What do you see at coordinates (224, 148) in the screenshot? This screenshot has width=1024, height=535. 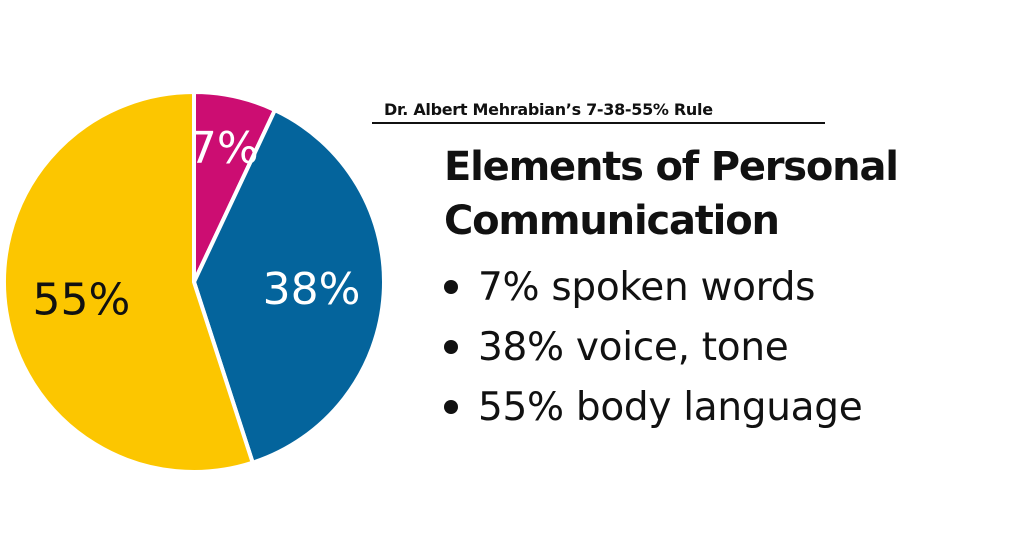 I see `pie-slice-label: 7%` at bounding box center [224, 148].